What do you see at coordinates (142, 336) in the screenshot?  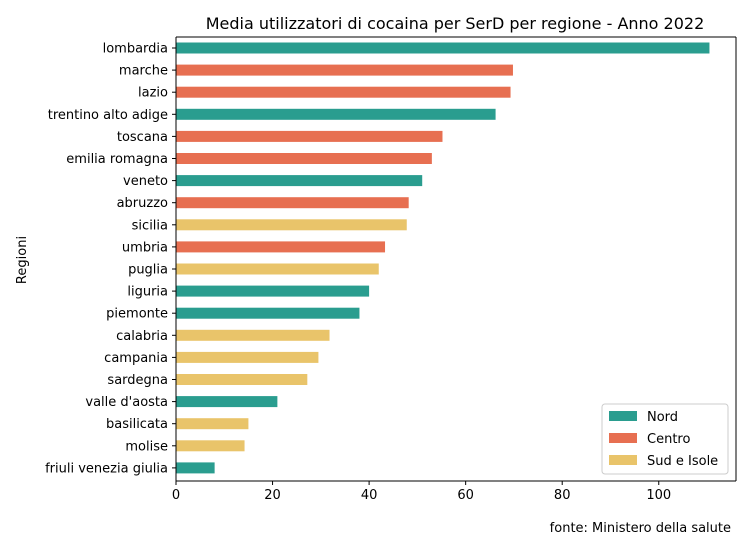 I see `y-tick-label: calabria` at bounding box center [142, 336].